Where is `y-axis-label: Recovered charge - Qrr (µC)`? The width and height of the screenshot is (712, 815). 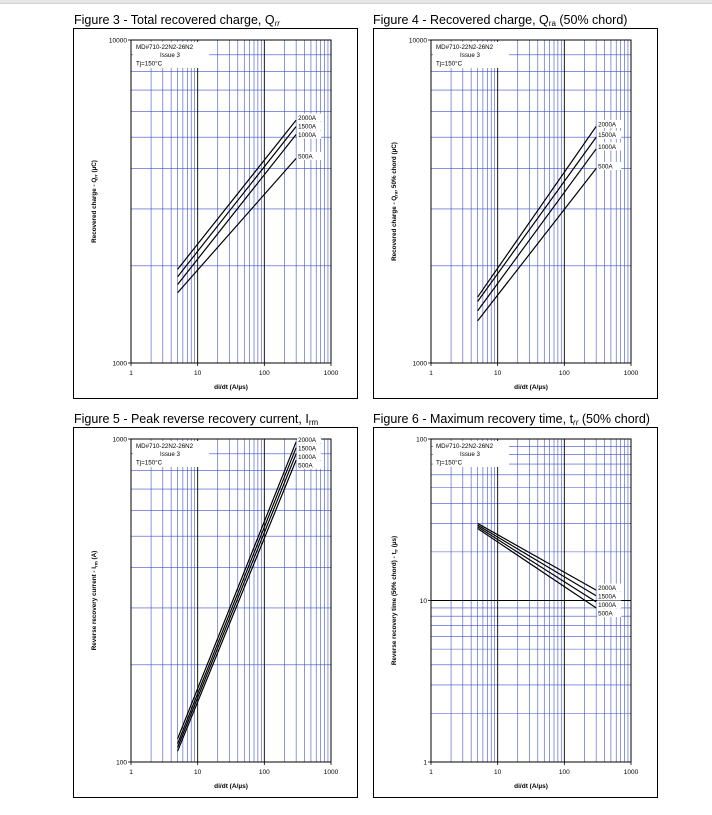 y-axis-label: Recovered charge - Qrr (µC) is located at coordinates (95, 201).